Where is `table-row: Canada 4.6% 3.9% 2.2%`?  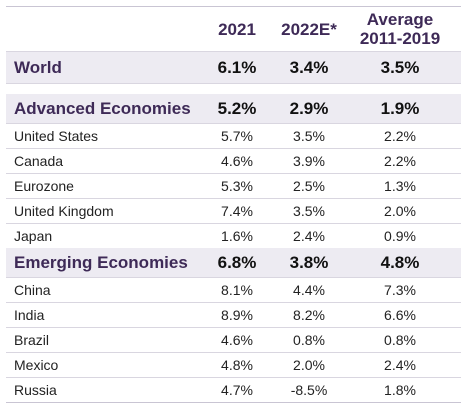 table-row: Canada 4.6% 3.9% 2.2% is located at coordinates (233, 160).